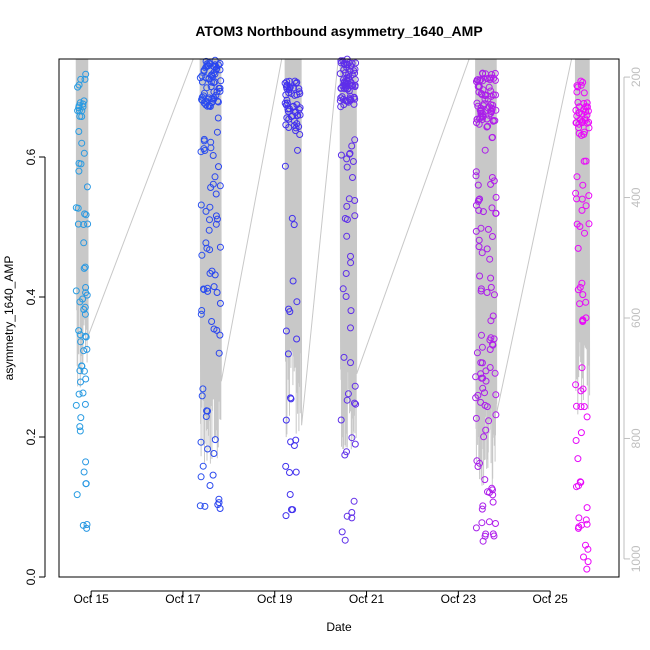 The image size is (650, 650). What do you see at coordinates (636, 318) in the screenshot?
I see `y2-tick-label: 600` at bounding box center [636, 318].